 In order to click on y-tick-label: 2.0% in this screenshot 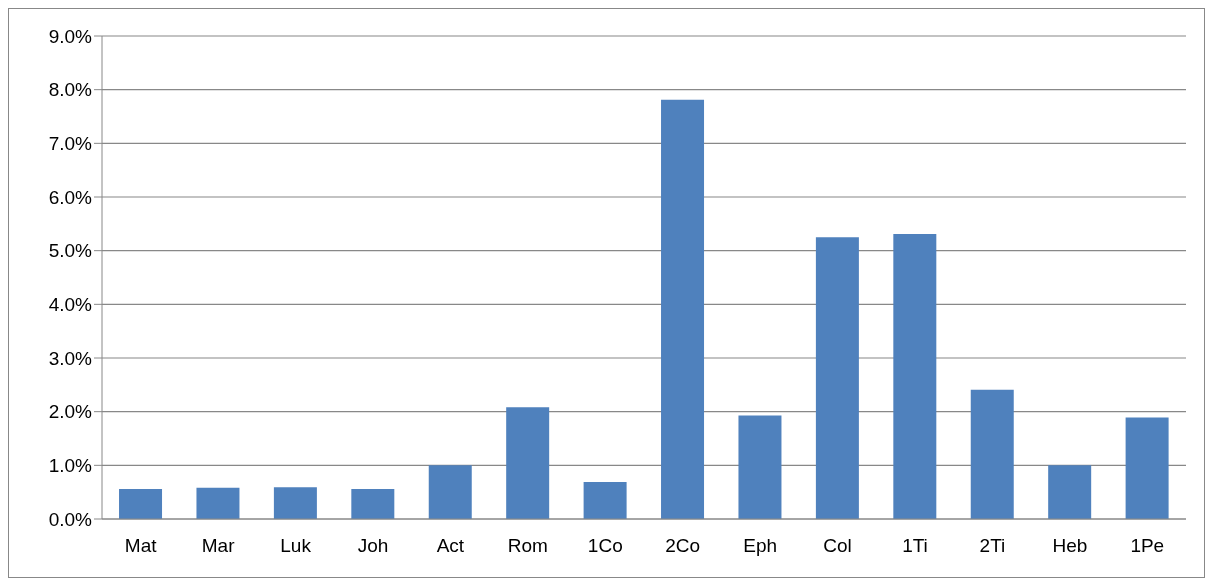, I will do `click(70, 412)`.